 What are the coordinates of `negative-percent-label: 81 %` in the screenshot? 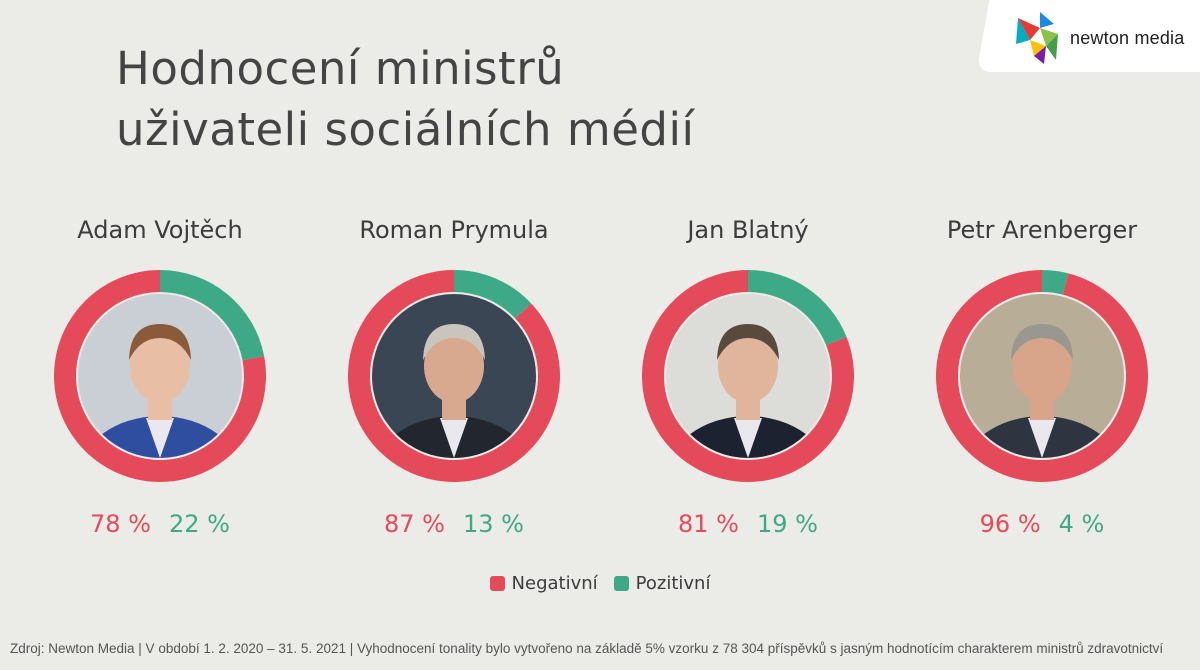 It's located at (708, 524).